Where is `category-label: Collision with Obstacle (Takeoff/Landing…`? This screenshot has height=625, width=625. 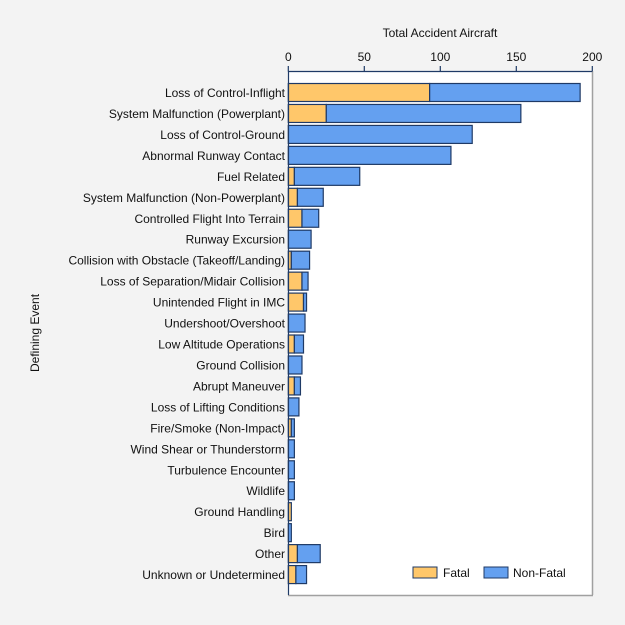 category-label: Collision with Obstacle (Takeoff/Landing… is located at coordinates (176, 261).